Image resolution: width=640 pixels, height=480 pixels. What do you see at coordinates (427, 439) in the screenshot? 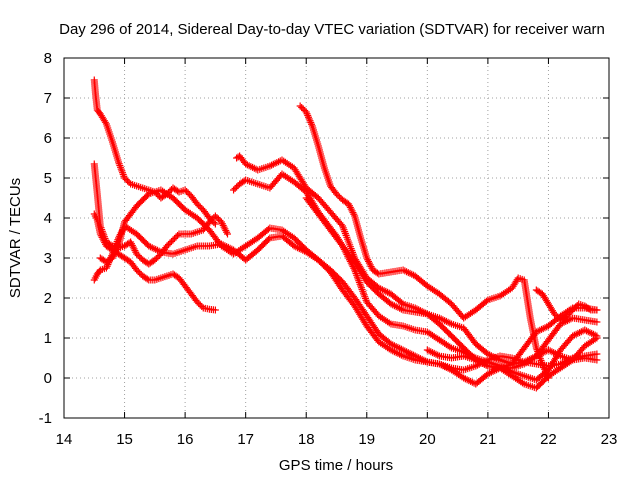
I see `x-tick-label: 20` at bounding box center [427, 439].